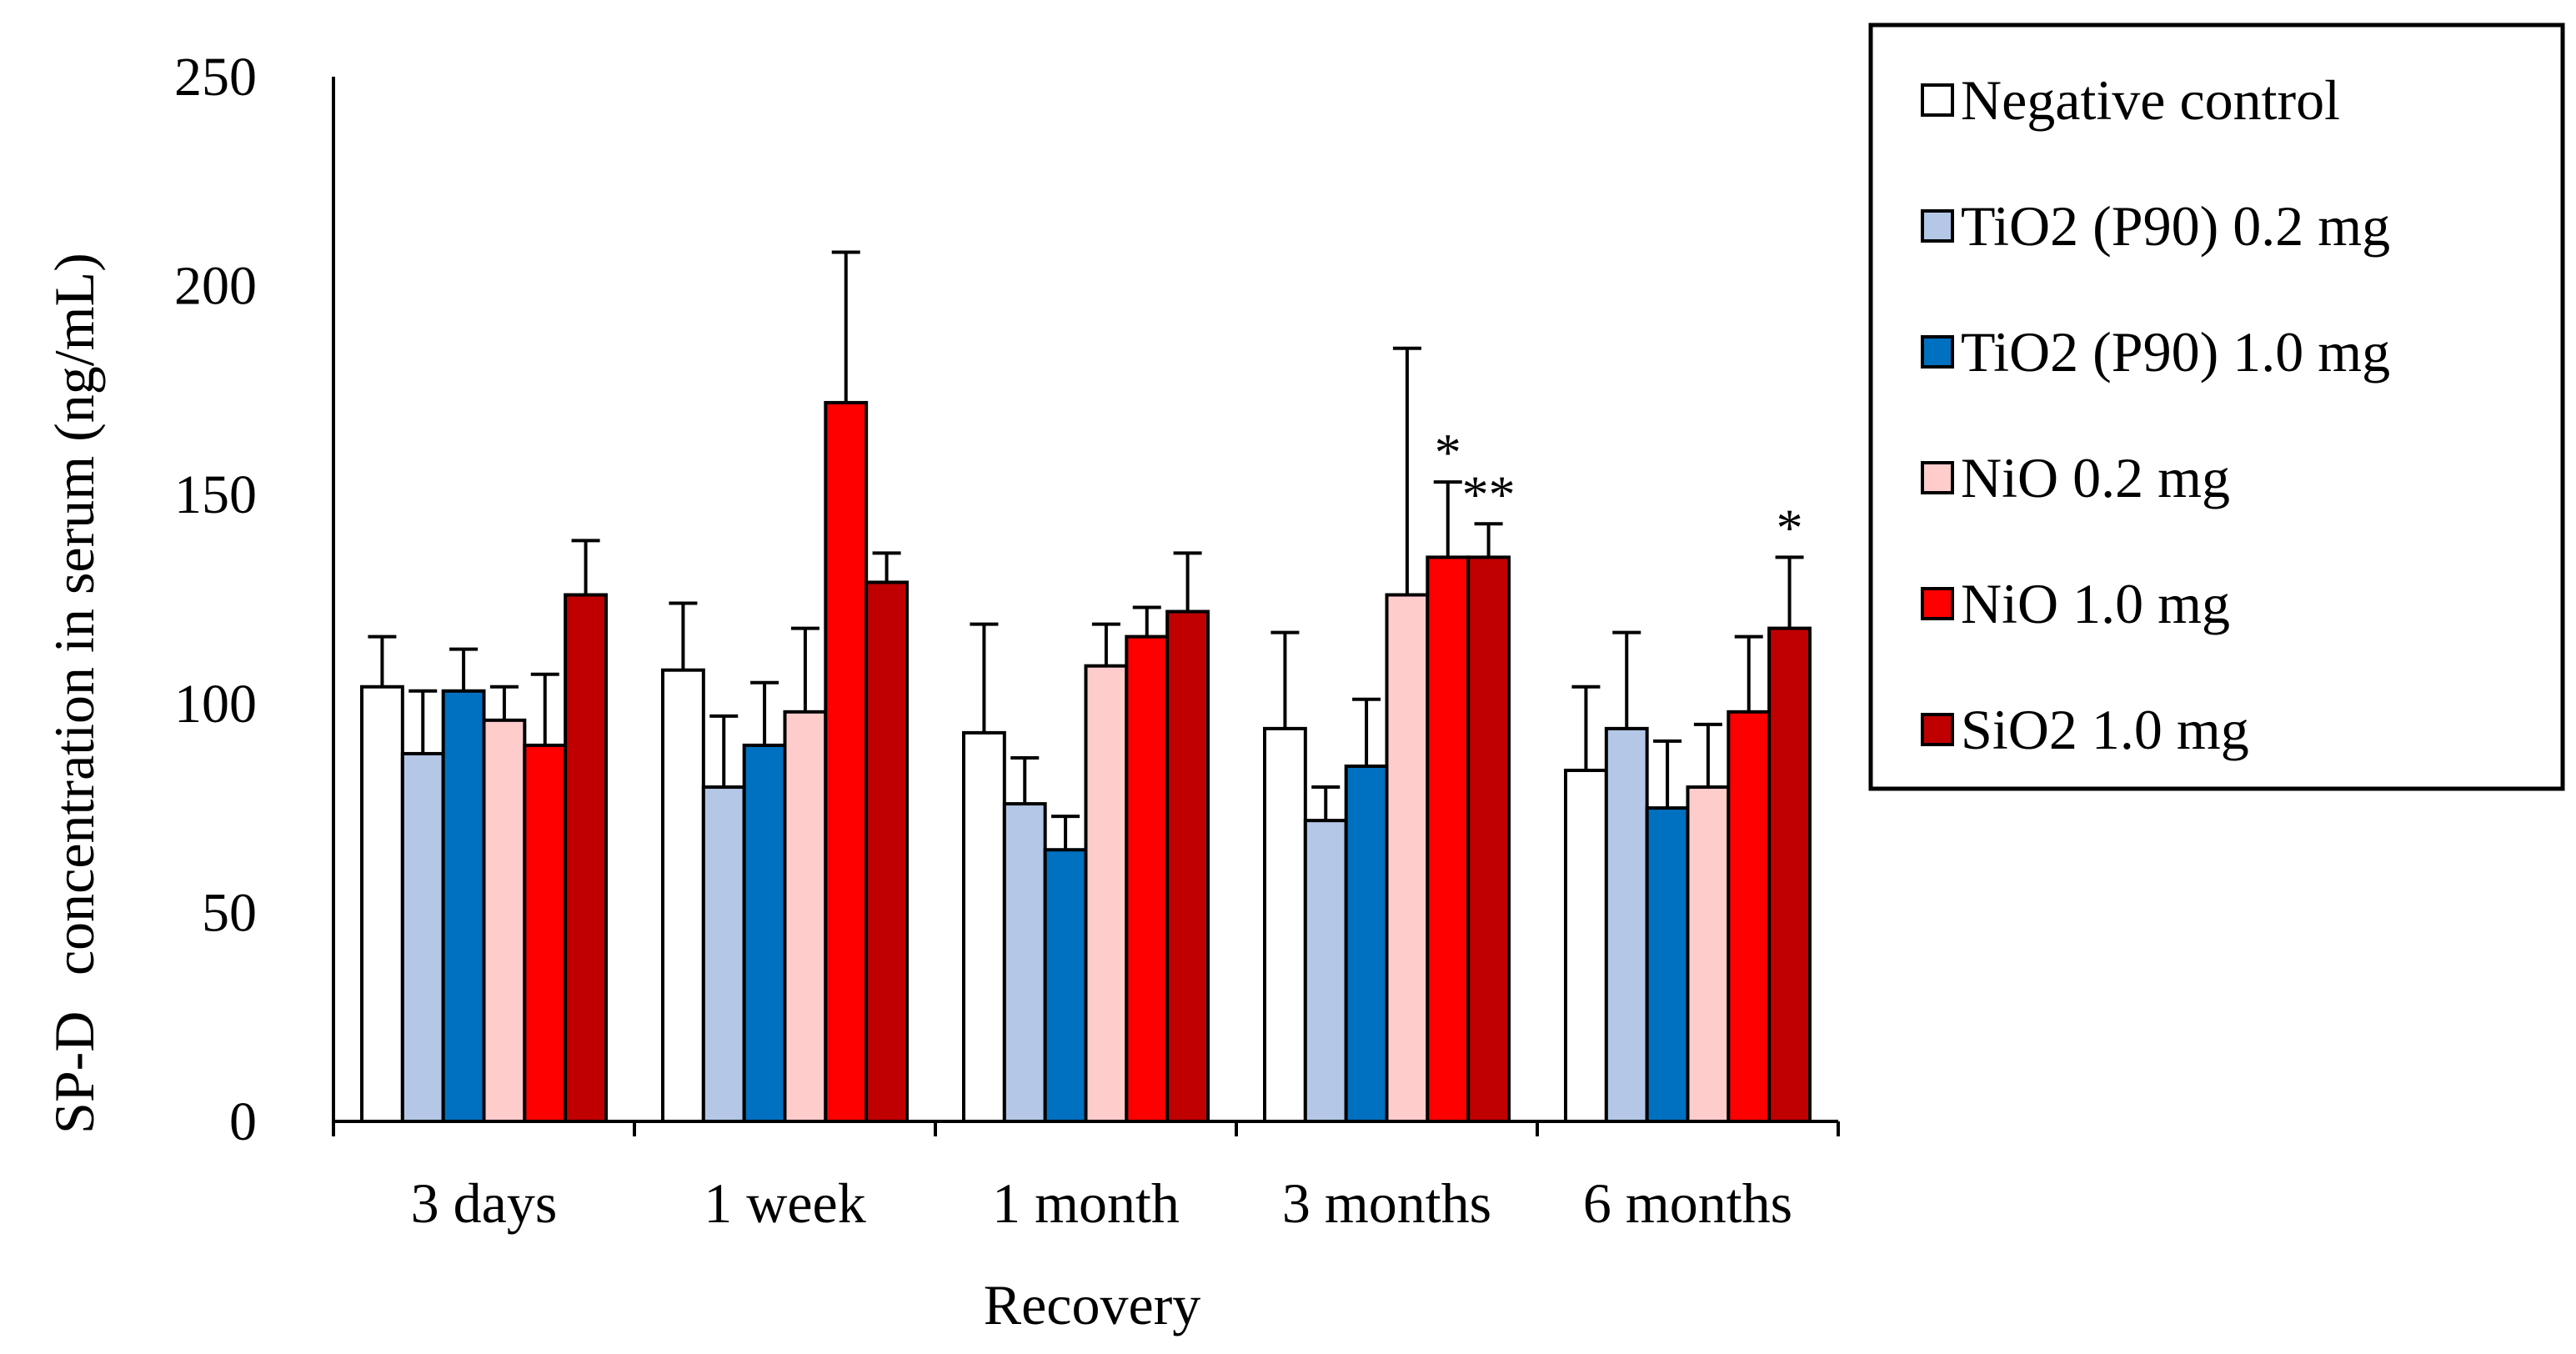 The image size is (2576, 1354). I want to click on y-tick-label: 250, so click(215, 77).